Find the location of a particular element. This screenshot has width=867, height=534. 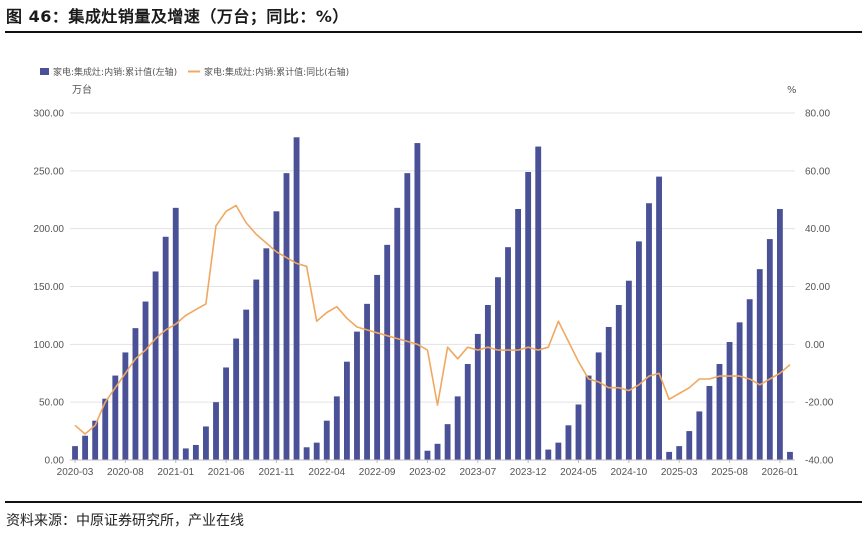

bottom-rule is located at coordinates (433, 502).